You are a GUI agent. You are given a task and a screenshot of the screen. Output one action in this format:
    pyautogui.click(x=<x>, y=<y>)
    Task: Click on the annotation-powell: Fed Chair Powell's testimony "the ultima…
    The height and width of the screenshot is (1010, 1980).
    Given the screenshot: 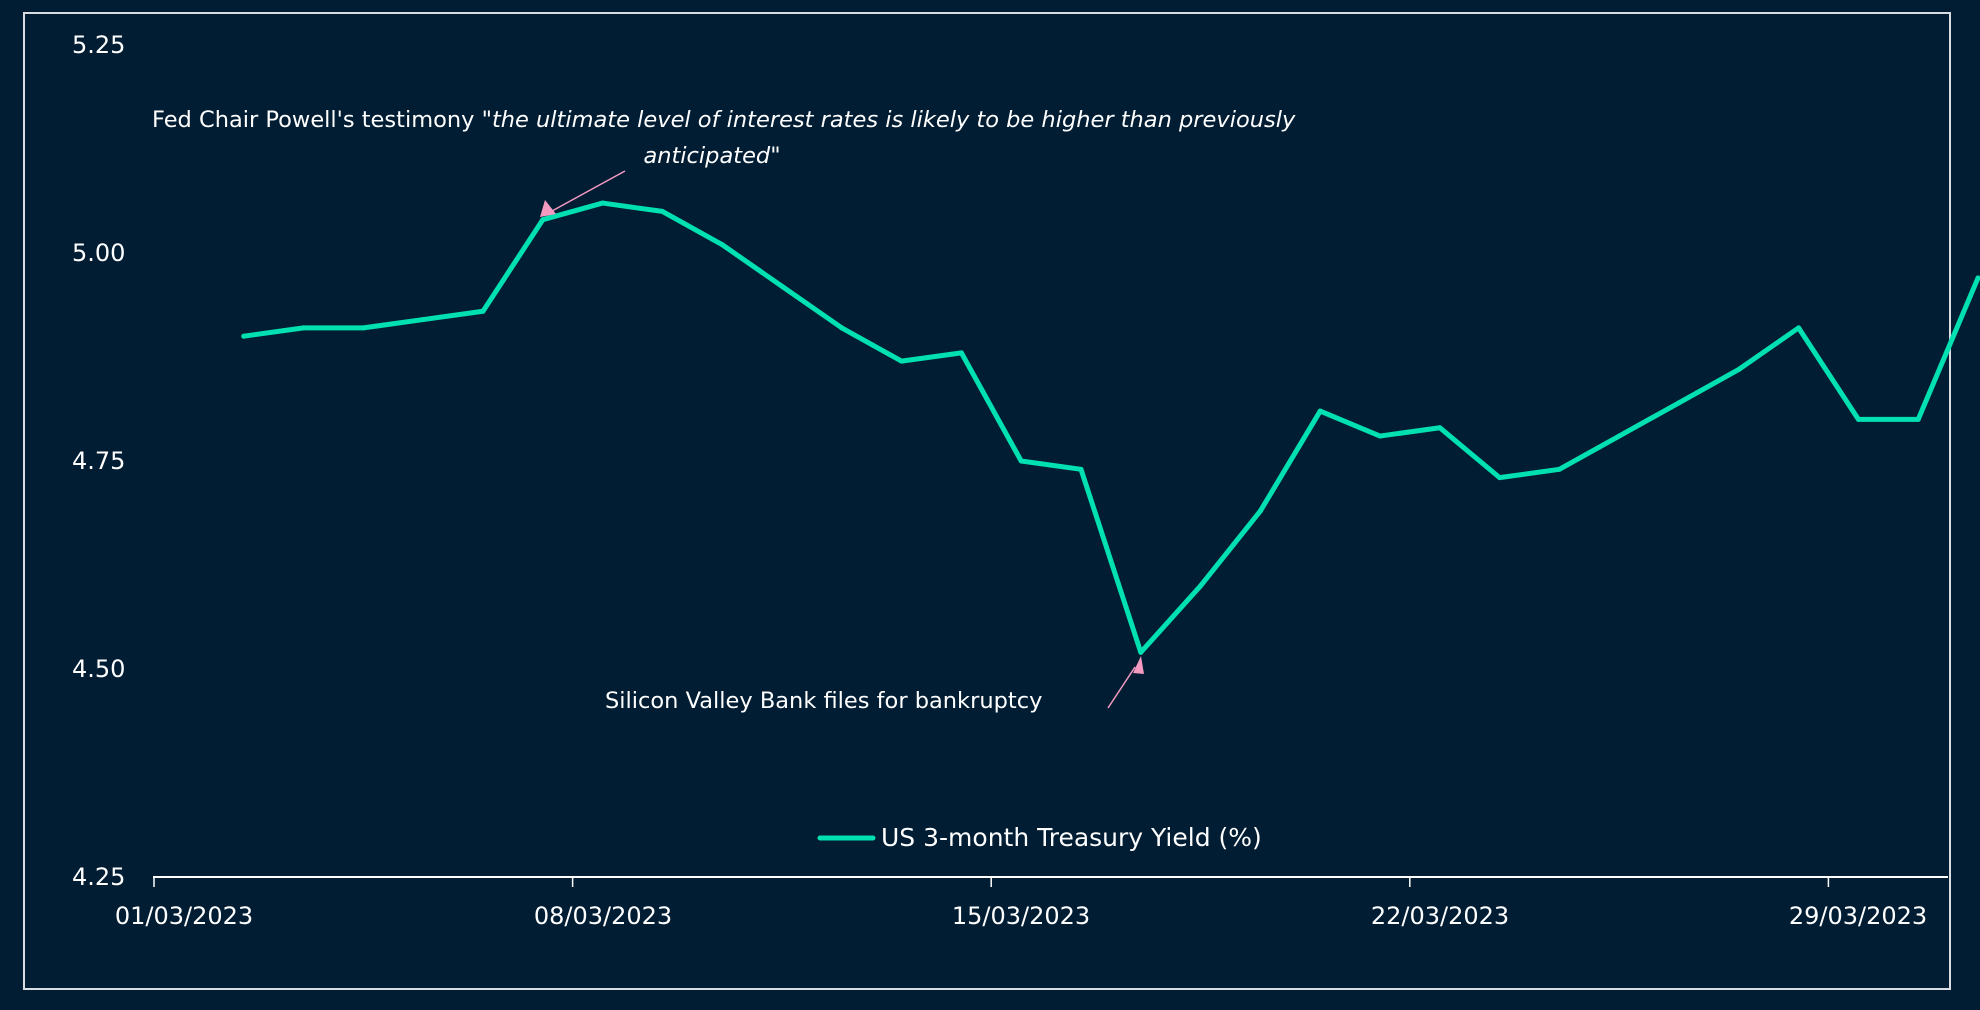 What is the action you would take?
    pyautogui.click(x=724, y=162)
    